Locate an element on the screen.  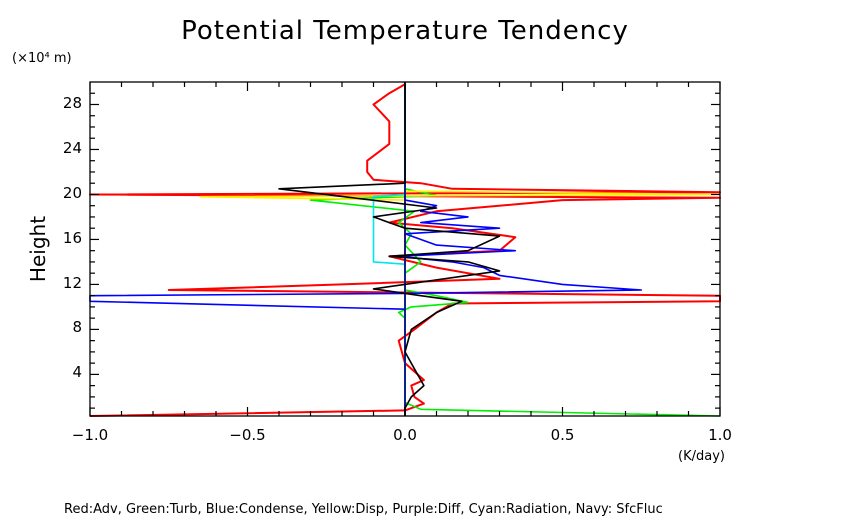
y-tick-label-4: 4 is located at coordinates (77, 372).